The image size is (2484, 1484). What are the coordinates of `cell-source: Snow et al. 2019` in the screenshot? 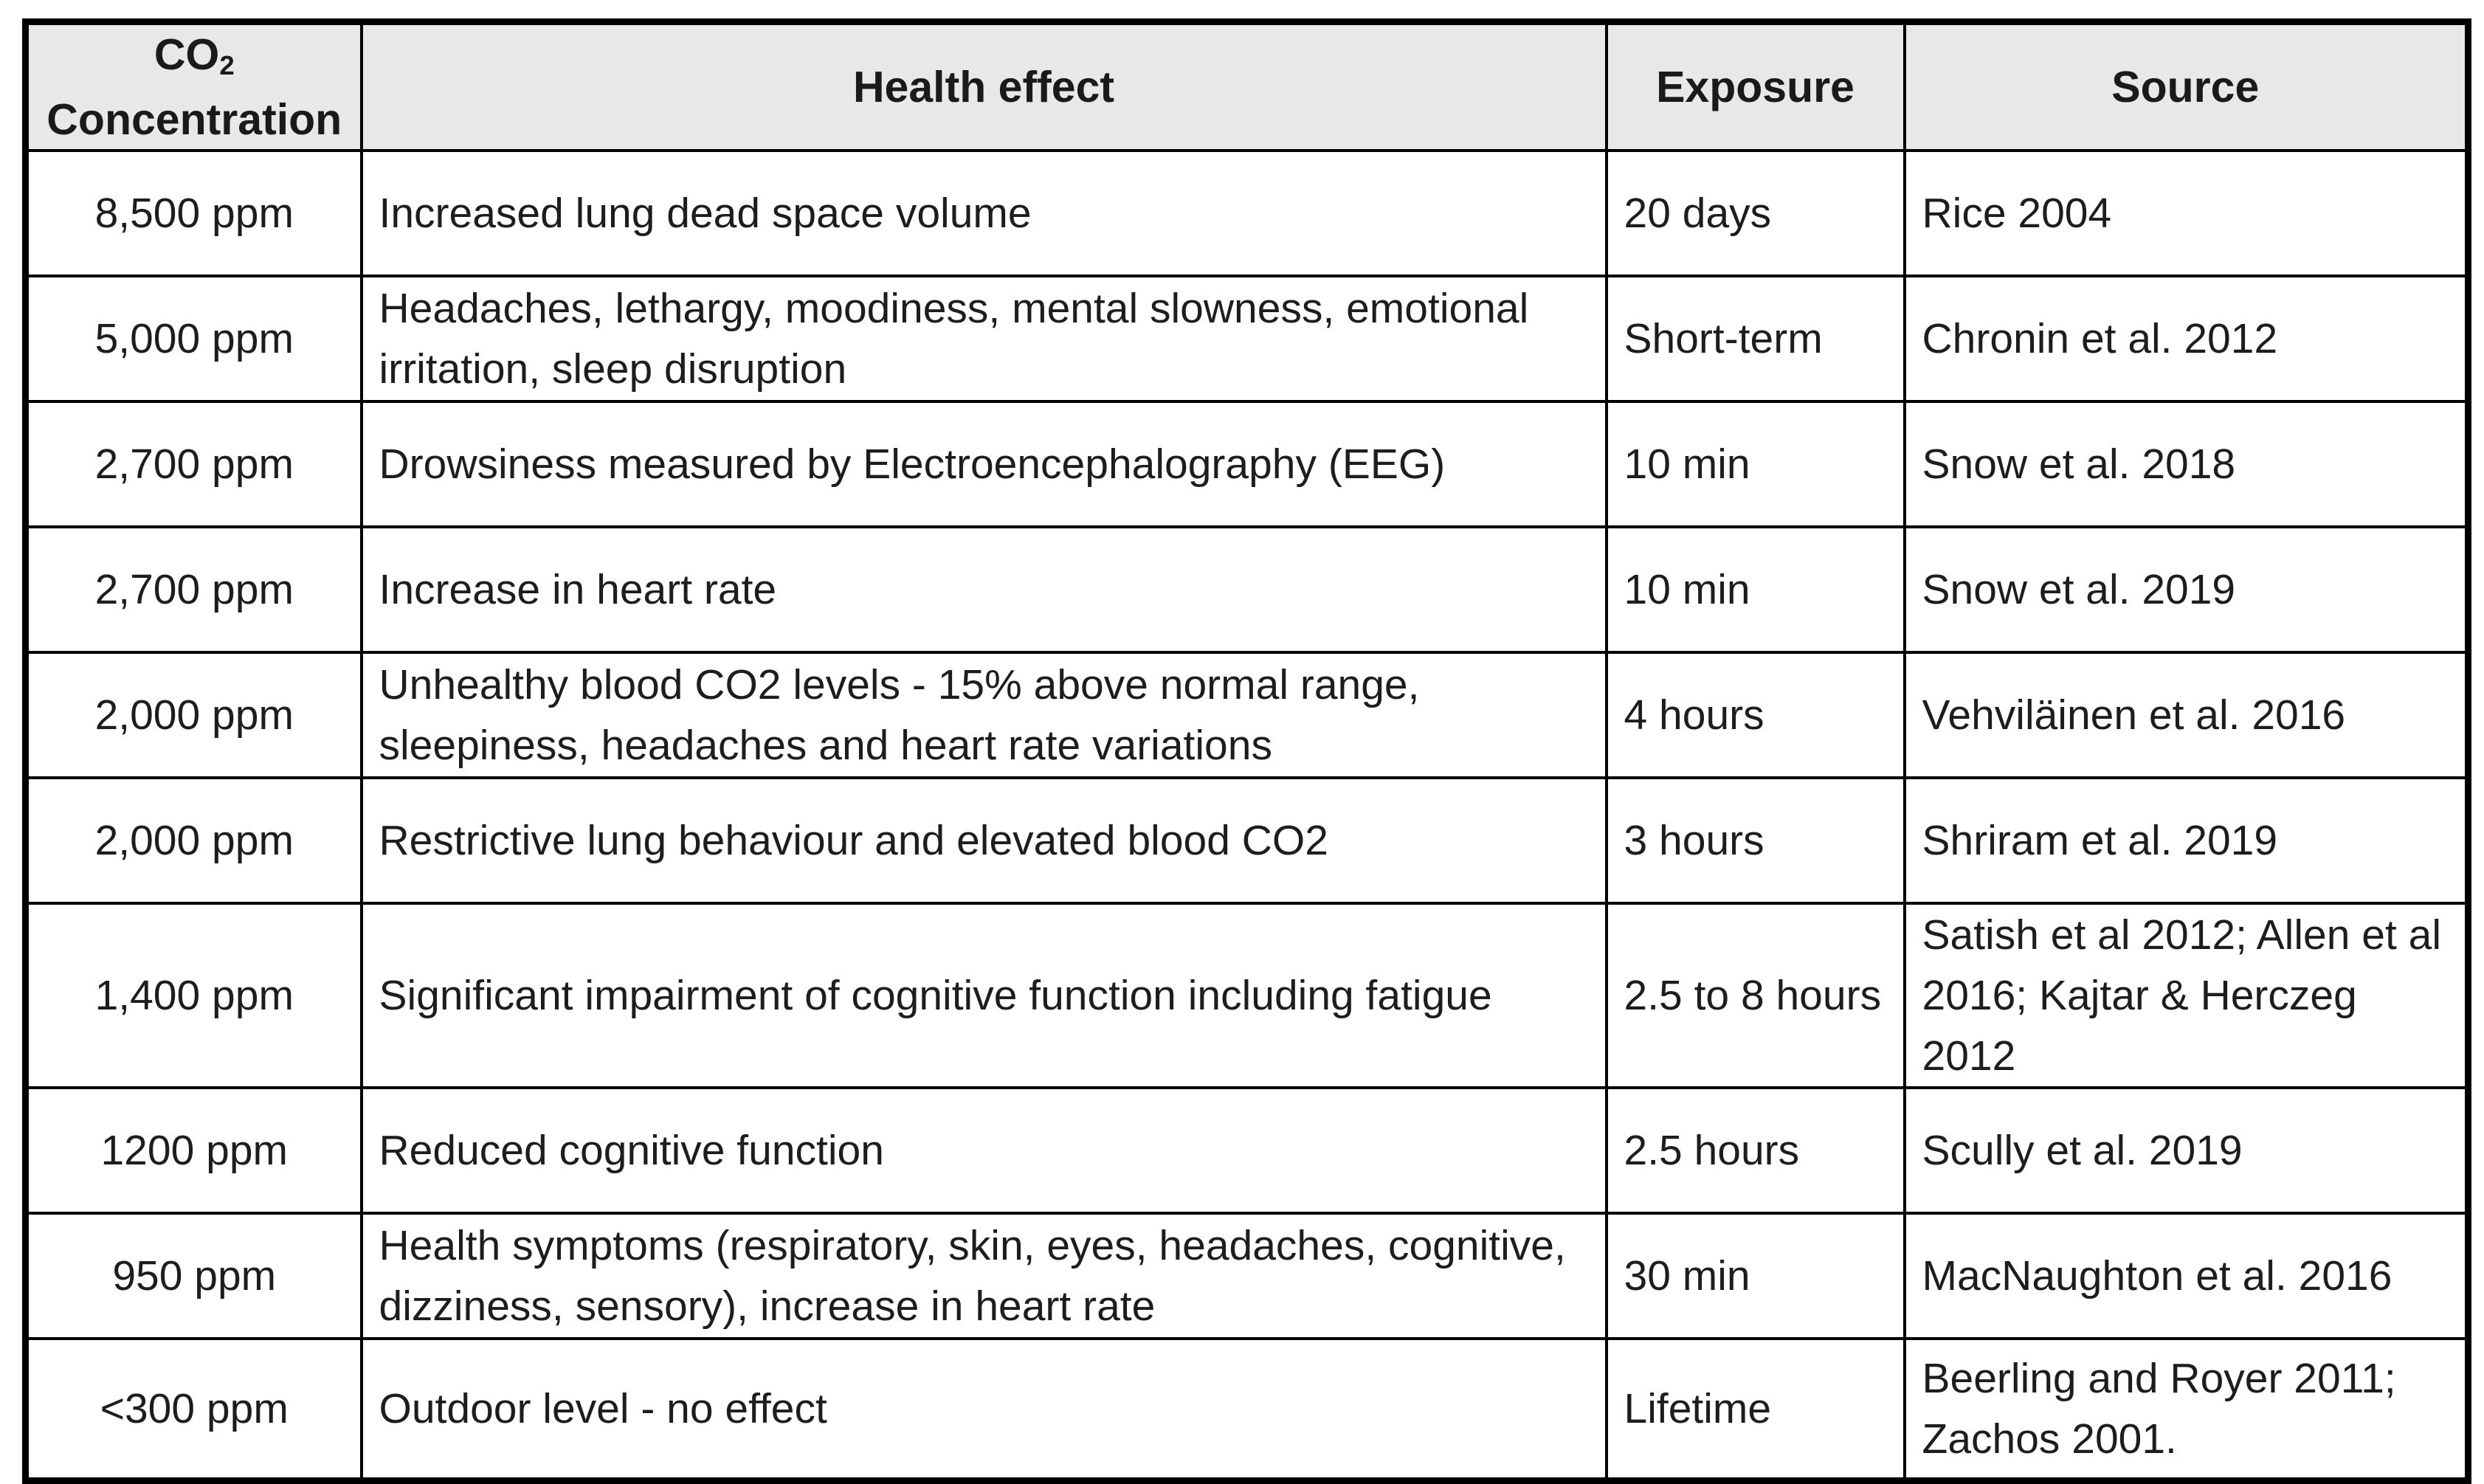 It's located at (2186, 589).